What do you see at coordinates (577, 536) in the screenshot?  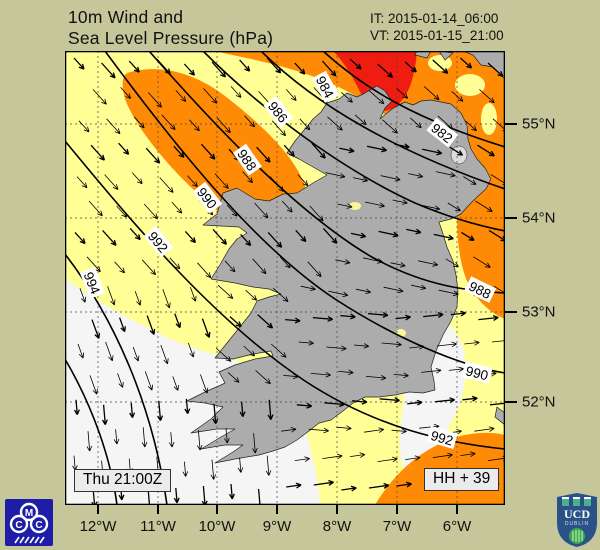 I see `ucd-logo-harp-strings` at bounding box center [577, 536].